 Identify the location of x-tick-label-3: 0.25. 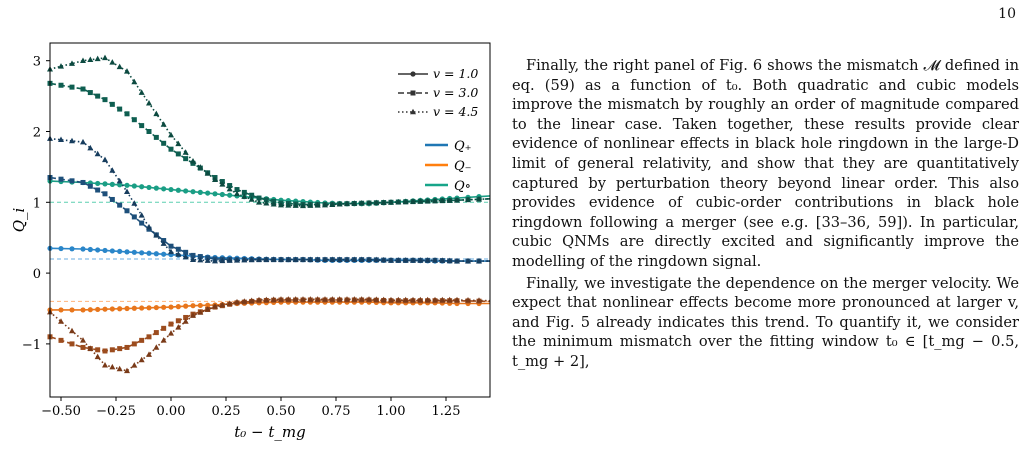
(226, 411).